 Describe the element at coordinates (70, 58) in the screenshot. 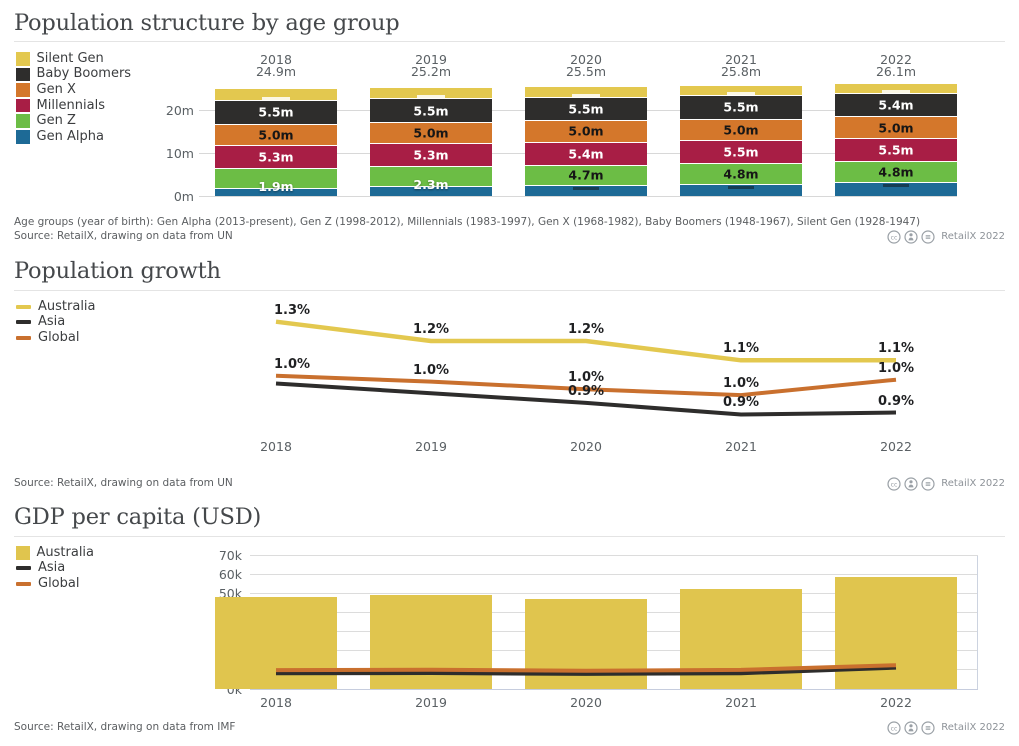

I see `legend-label: Silent Gen` at that location.